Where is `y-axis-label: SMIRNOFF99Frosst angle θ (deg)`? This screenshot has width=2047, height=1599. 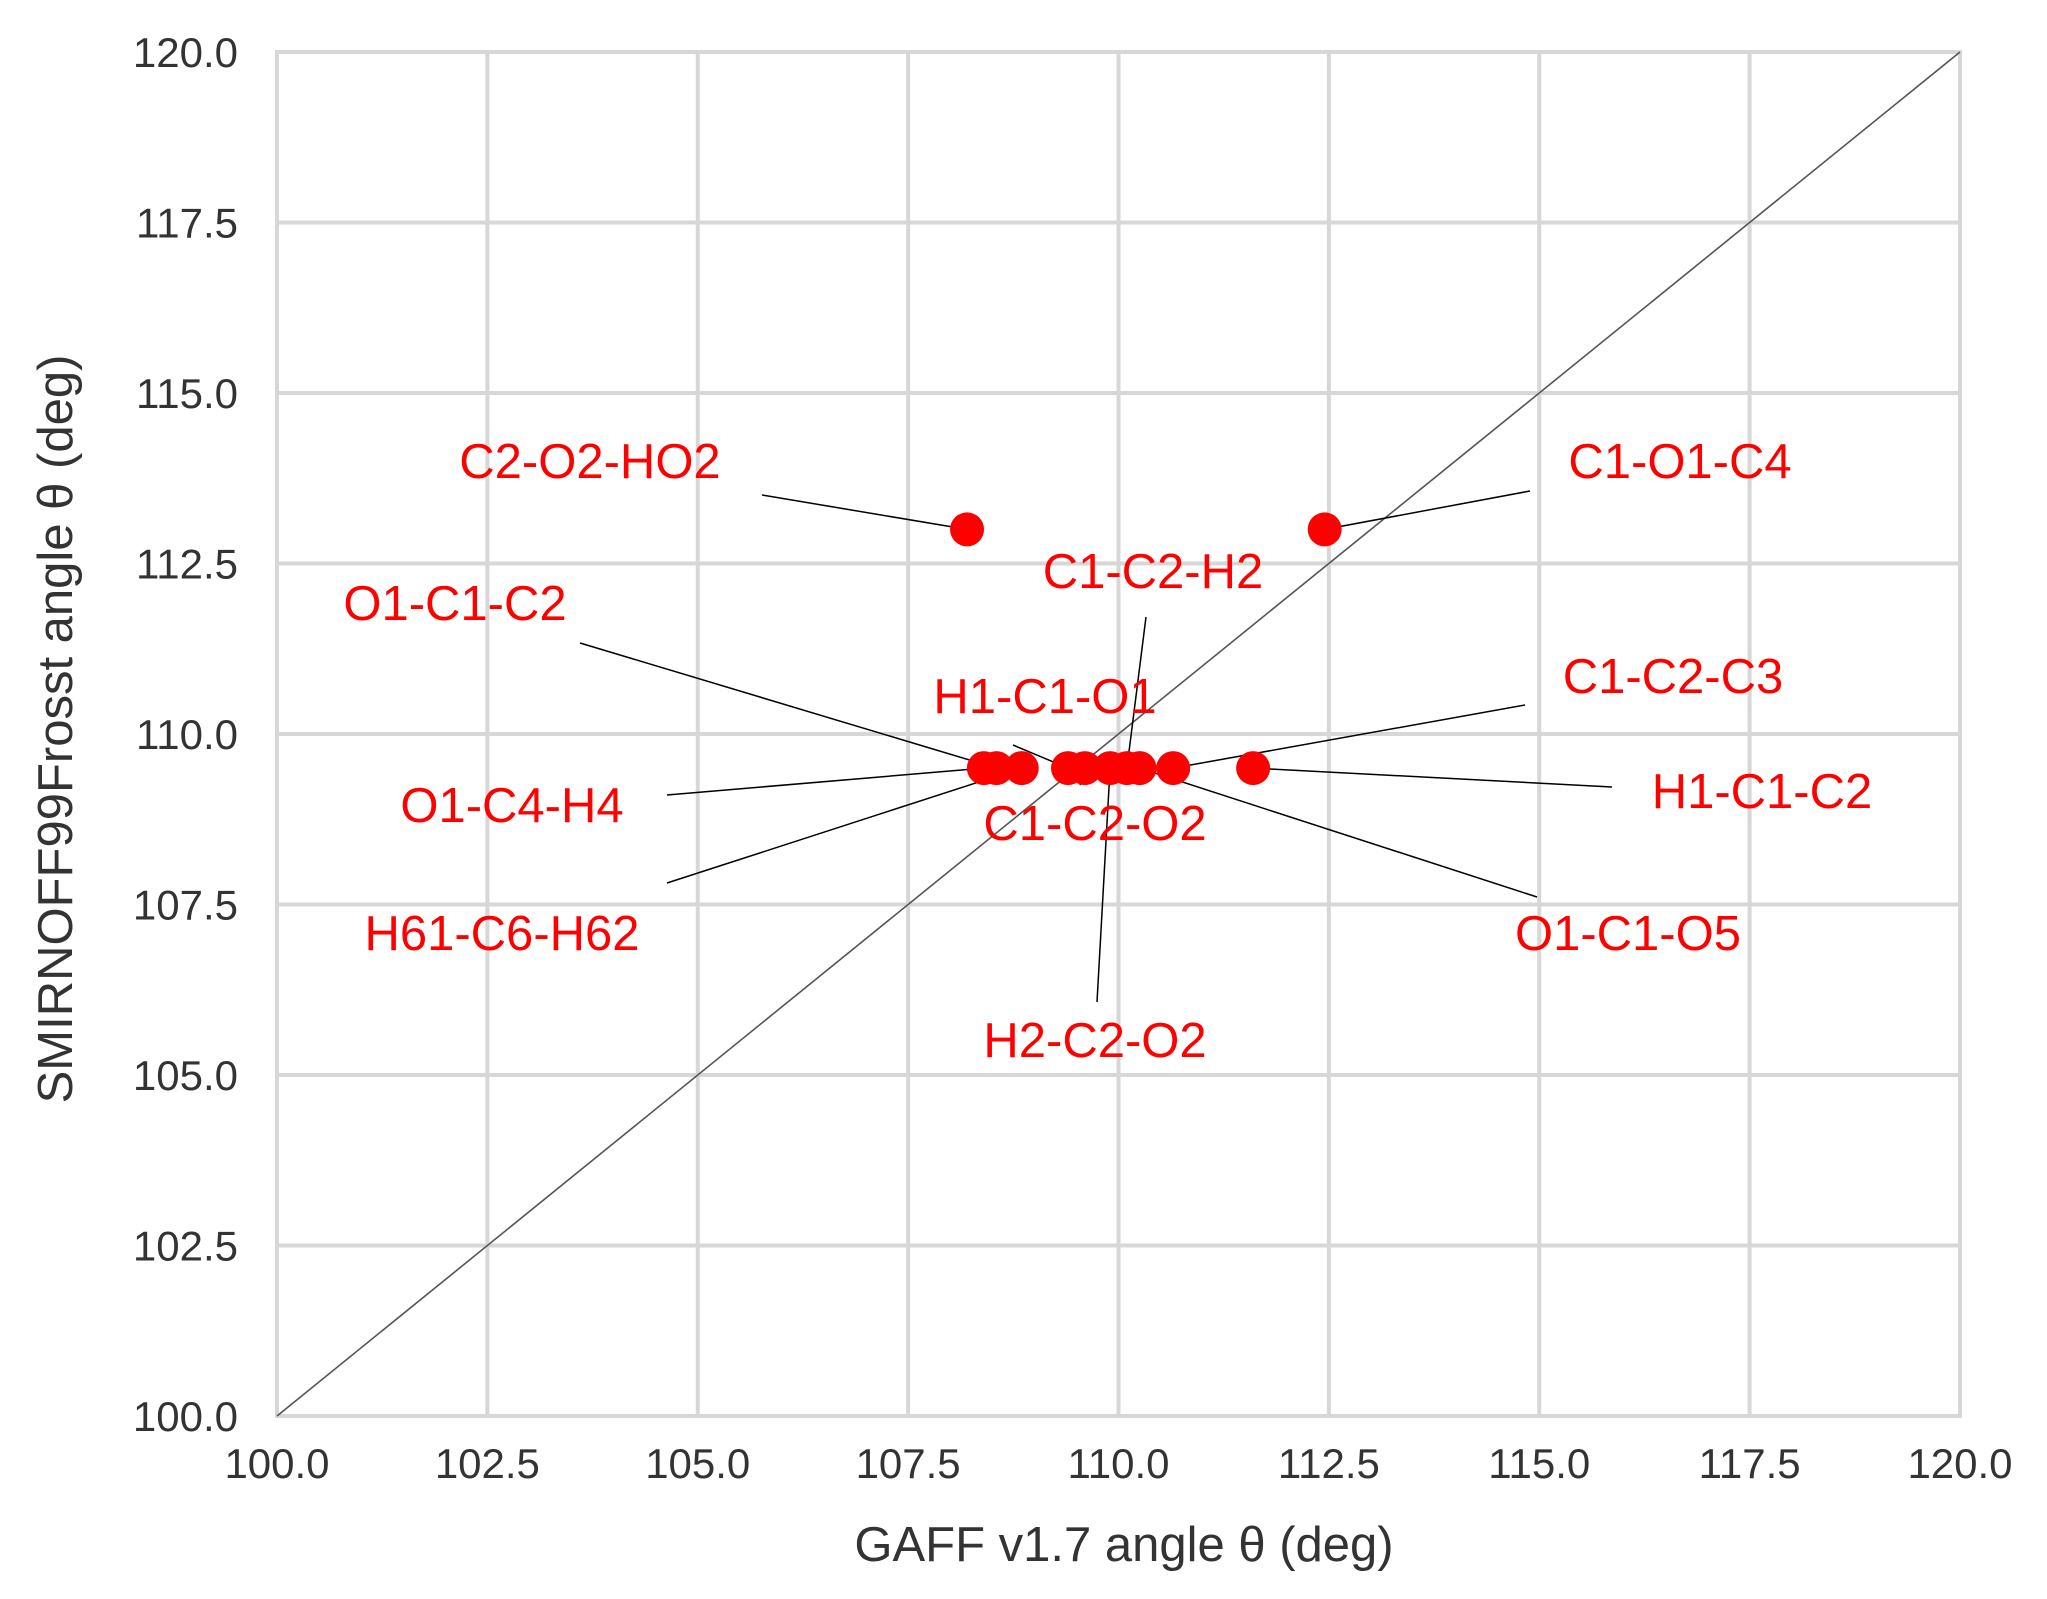
y-axis-label: SMIRNOFF99Frosst angle θ (deg) is located at coordinates (56, 729).